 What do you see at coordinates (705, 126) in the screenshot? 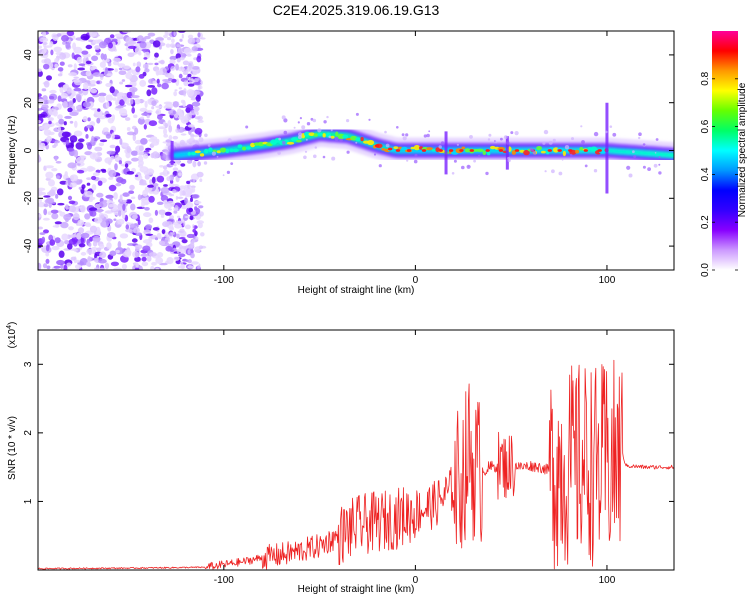
I see `colorbar-tick-label: 0.6` at bounding box center [705, 126].